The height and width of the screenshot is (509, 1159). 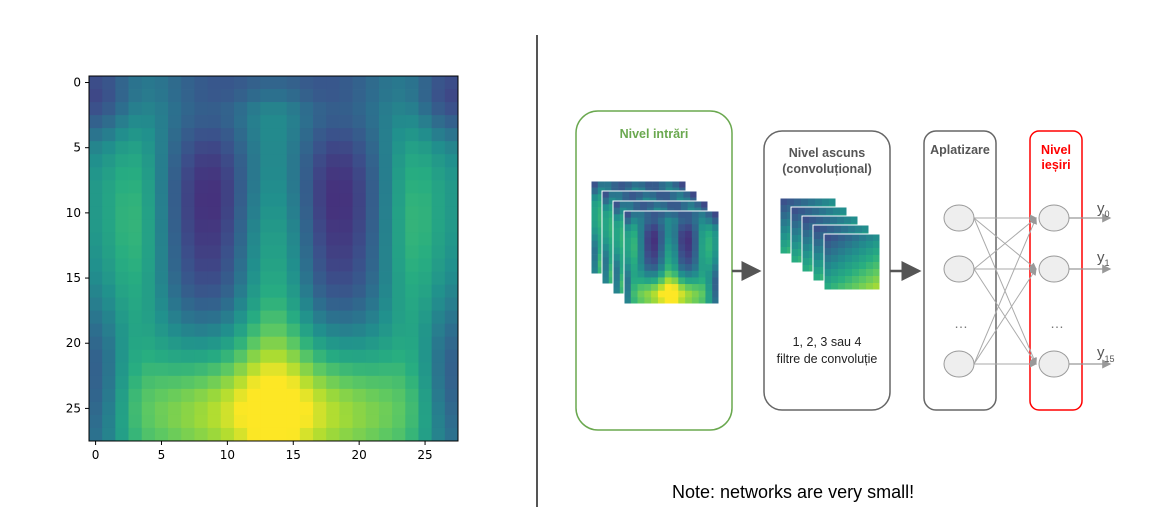 What do you see at coordinates (827, 342) in the screenshot?
I see `hidden-layer-note-1: 1, 2, 3 sau 4` at bounding box center [827, 342].